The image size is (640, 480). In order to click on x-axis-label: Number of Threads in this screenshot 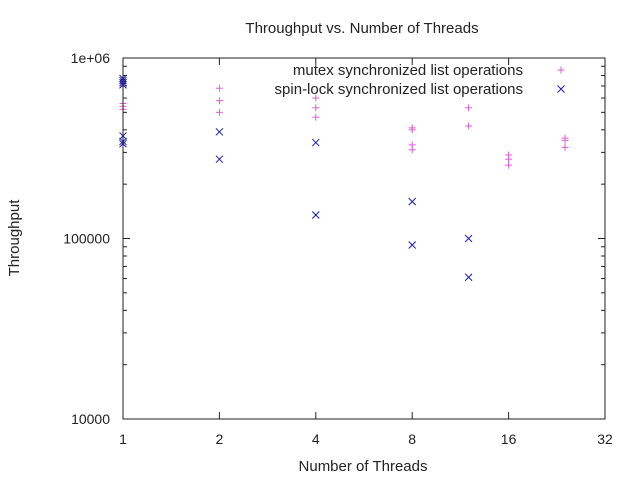, I will do `click(363, 466)`.